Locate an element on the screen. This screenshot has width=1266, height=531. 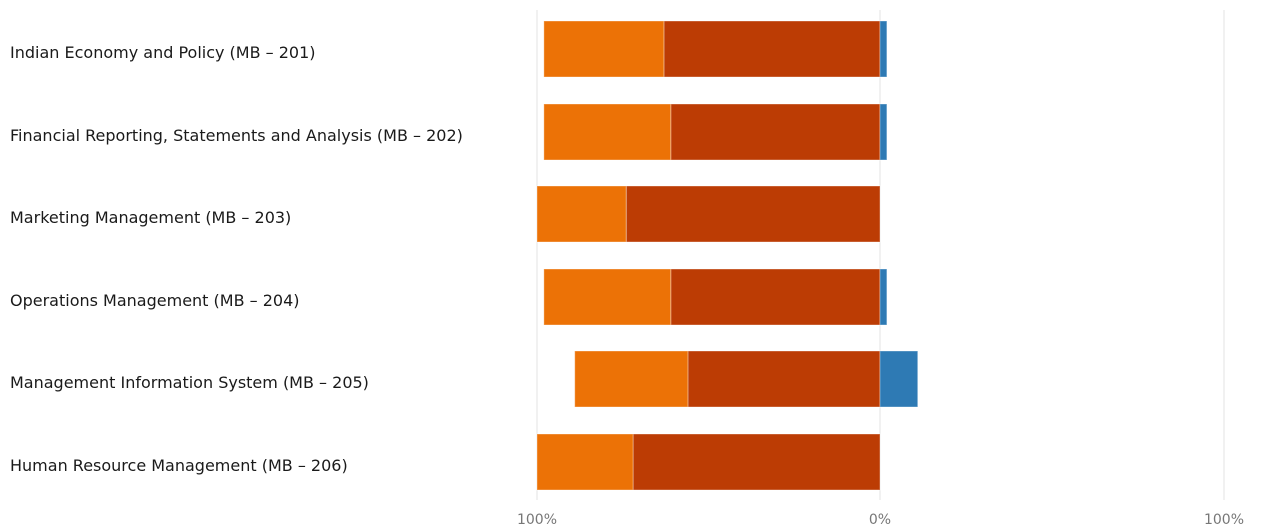
x-tick-label: 0% is located at coordinates (880, 520).